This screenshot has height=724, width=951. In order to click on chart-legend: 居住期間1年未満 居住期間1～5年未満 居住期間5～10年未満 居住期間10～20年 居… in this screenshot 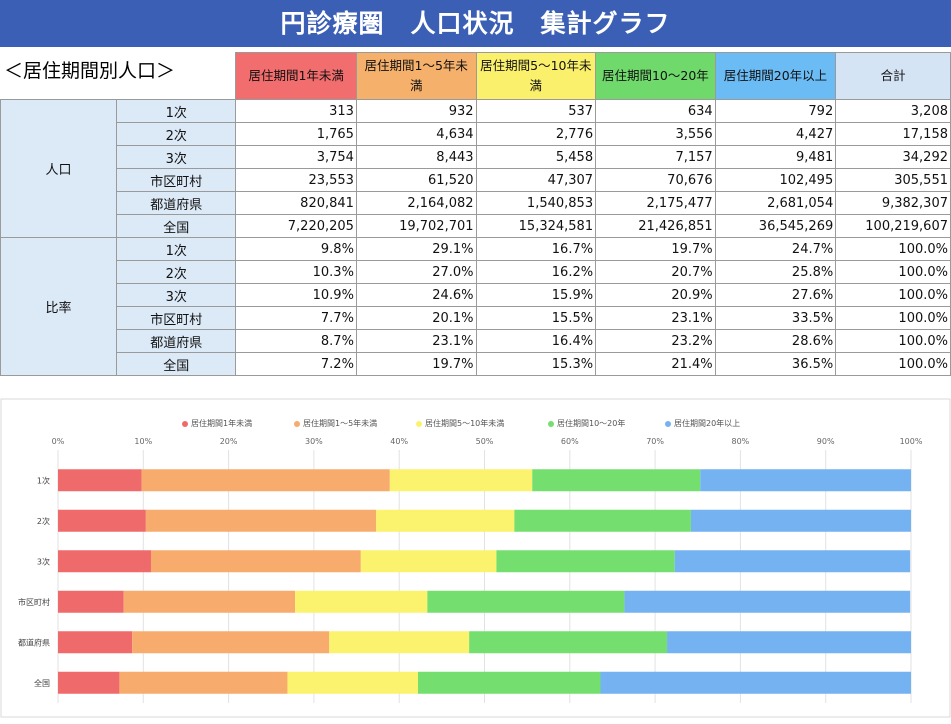, I will do `click(475, 426)`.